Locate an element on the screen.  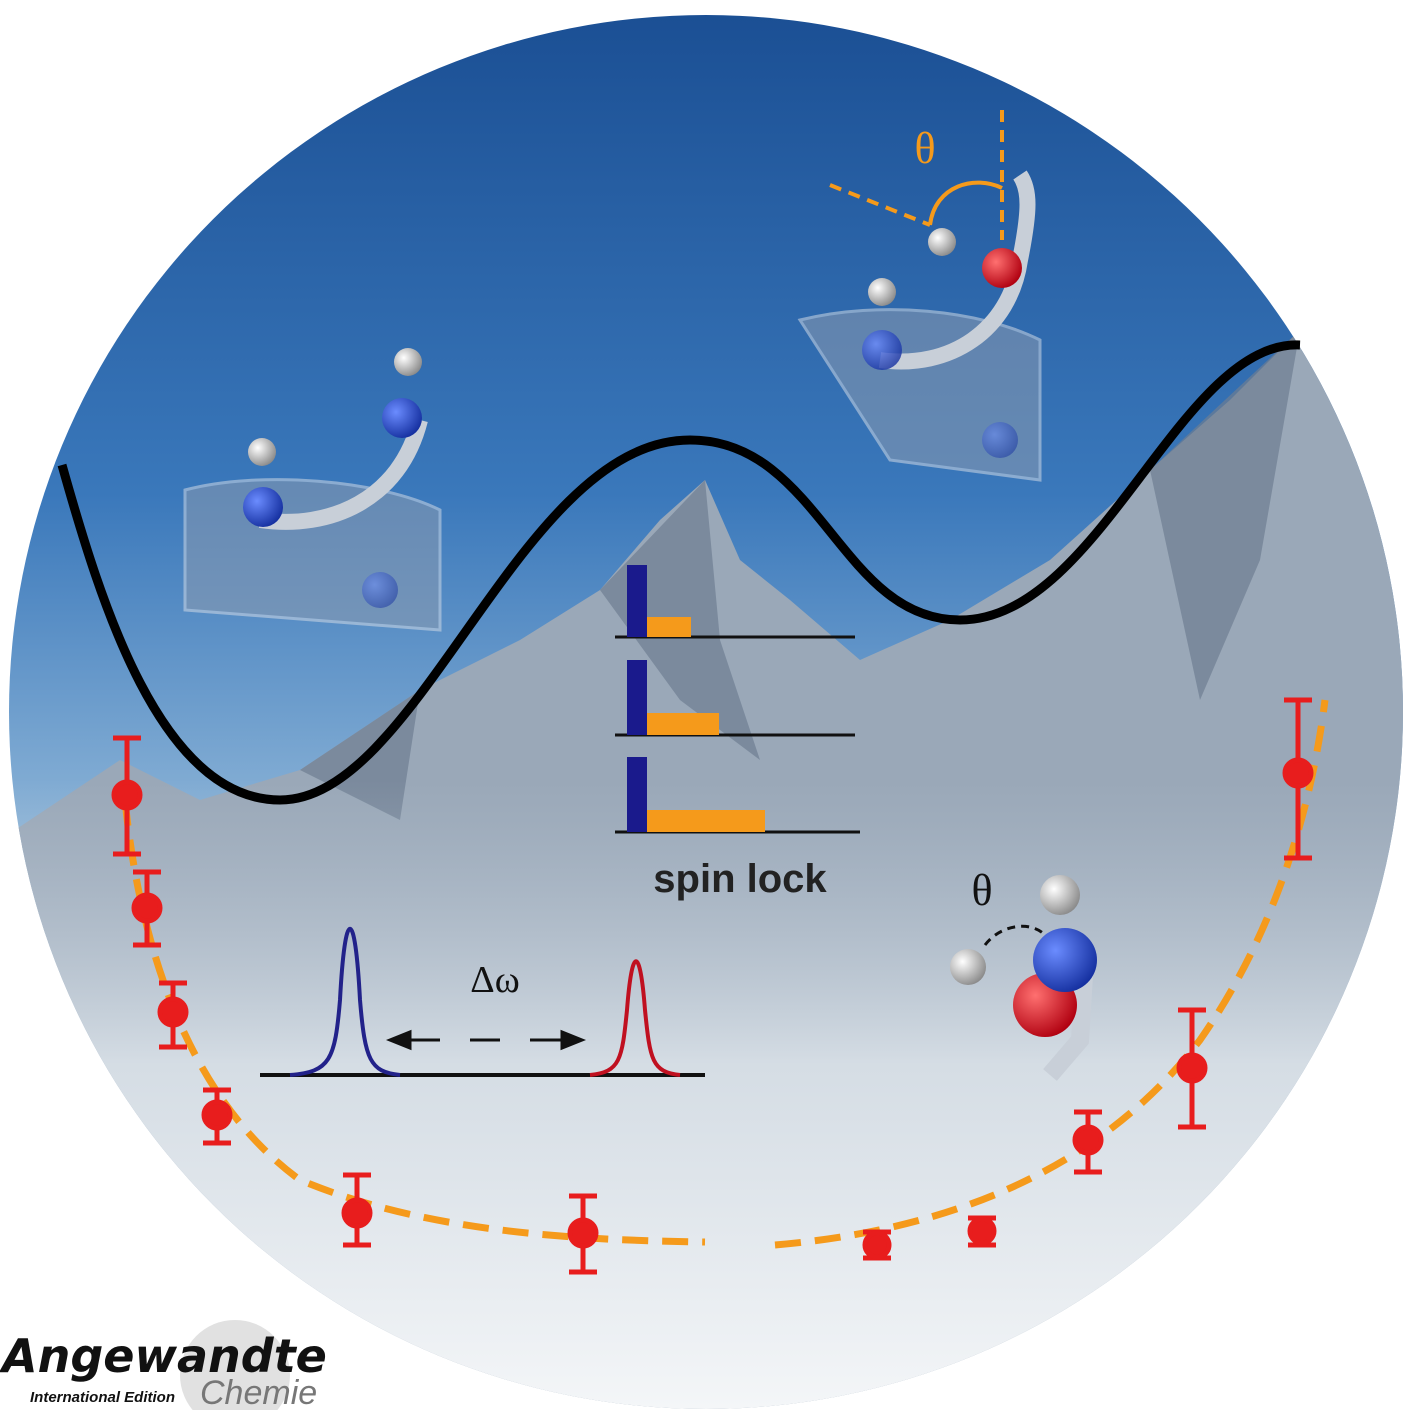
spin-lock-bars is located at coordinates (737, 699).